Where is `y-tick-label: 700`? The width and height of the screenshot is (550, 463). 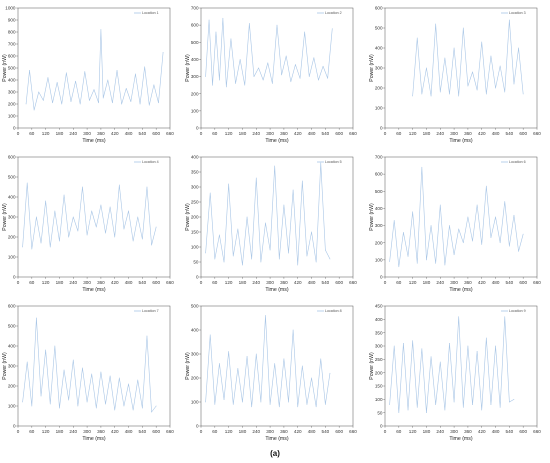
y-tick-label: 700 is located at coordinates (195, 8).